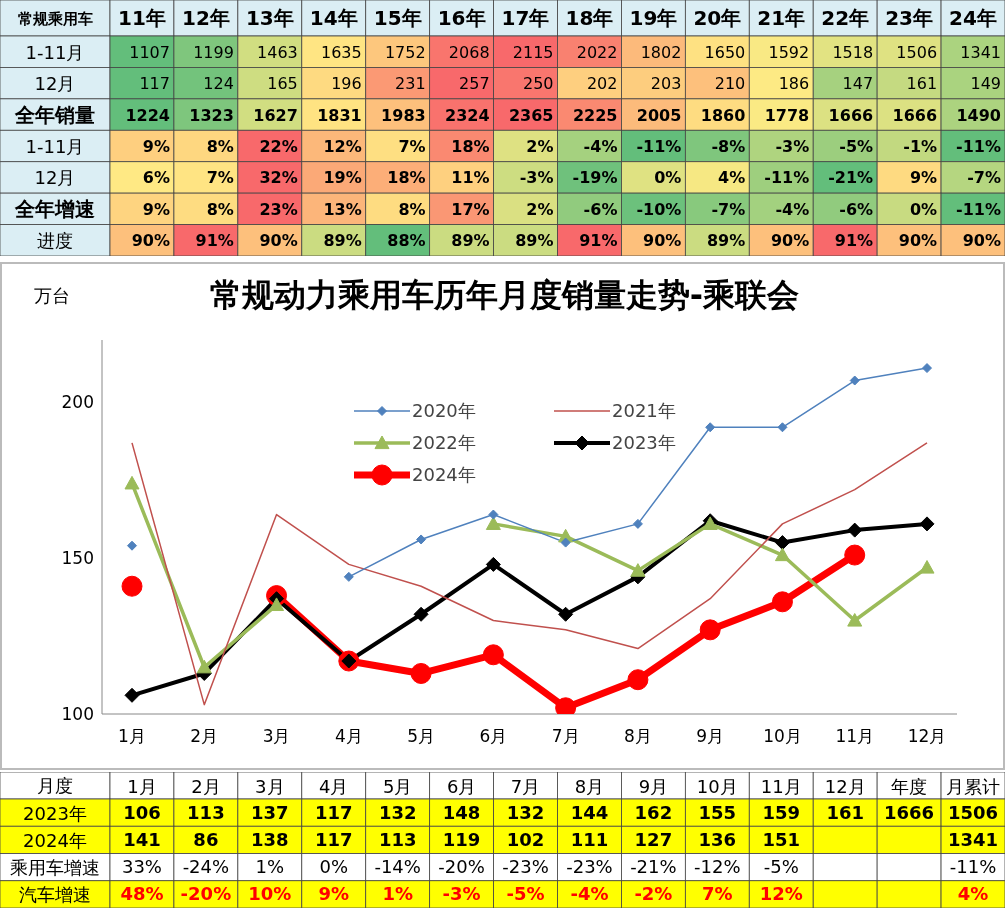 This screenshot has height=908, width=1005. What do you see at coordinates (206, 812) in the screenshot?
I see `data-label: 113` at bounding box center [206, 812].